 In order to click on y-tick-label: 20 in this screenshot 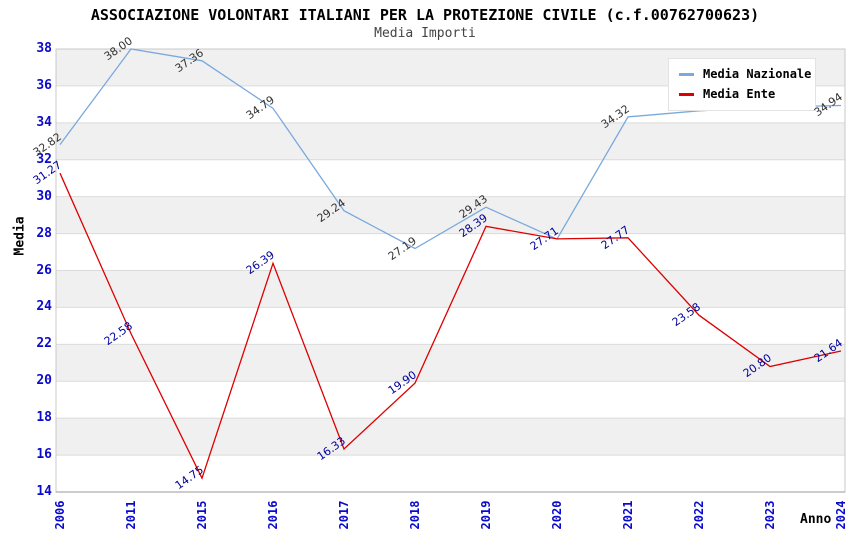, I will do `click(44, 381)`.